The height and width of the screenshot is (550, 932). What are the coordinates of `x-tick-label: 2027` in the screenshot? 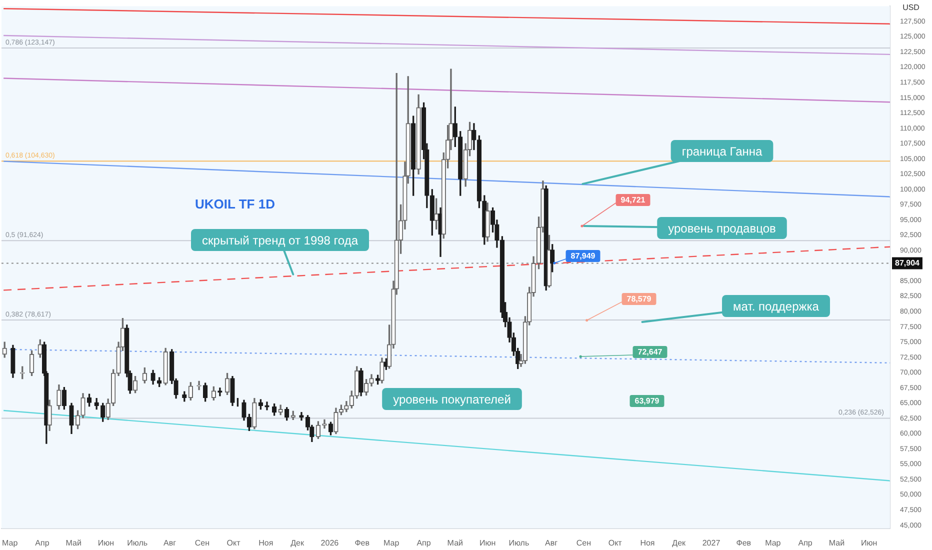 It's located at (711, 543).